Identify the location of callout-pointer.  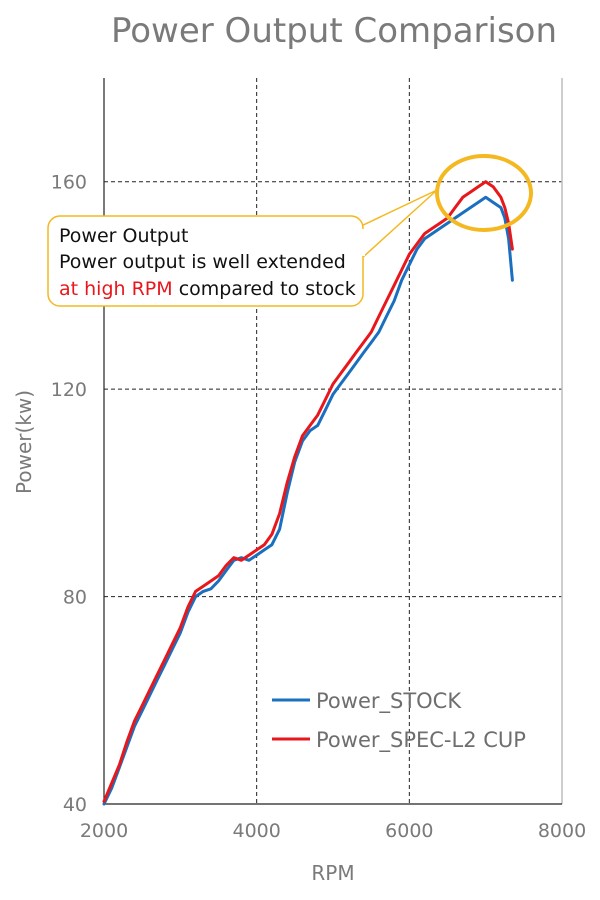
(397, 224).